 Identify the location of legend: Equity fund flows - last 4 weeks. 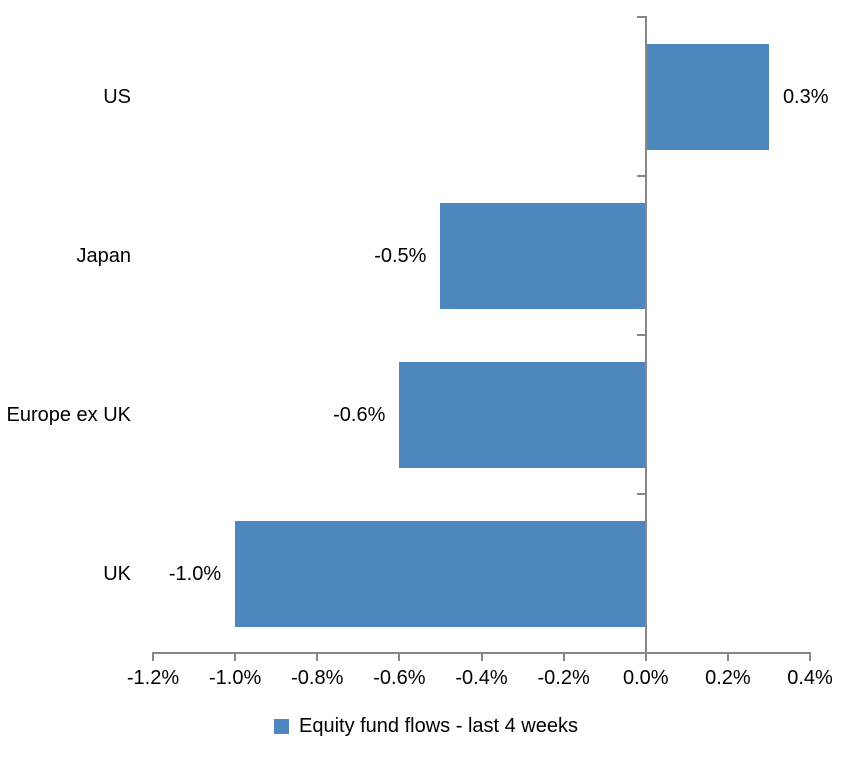
(426, 726).